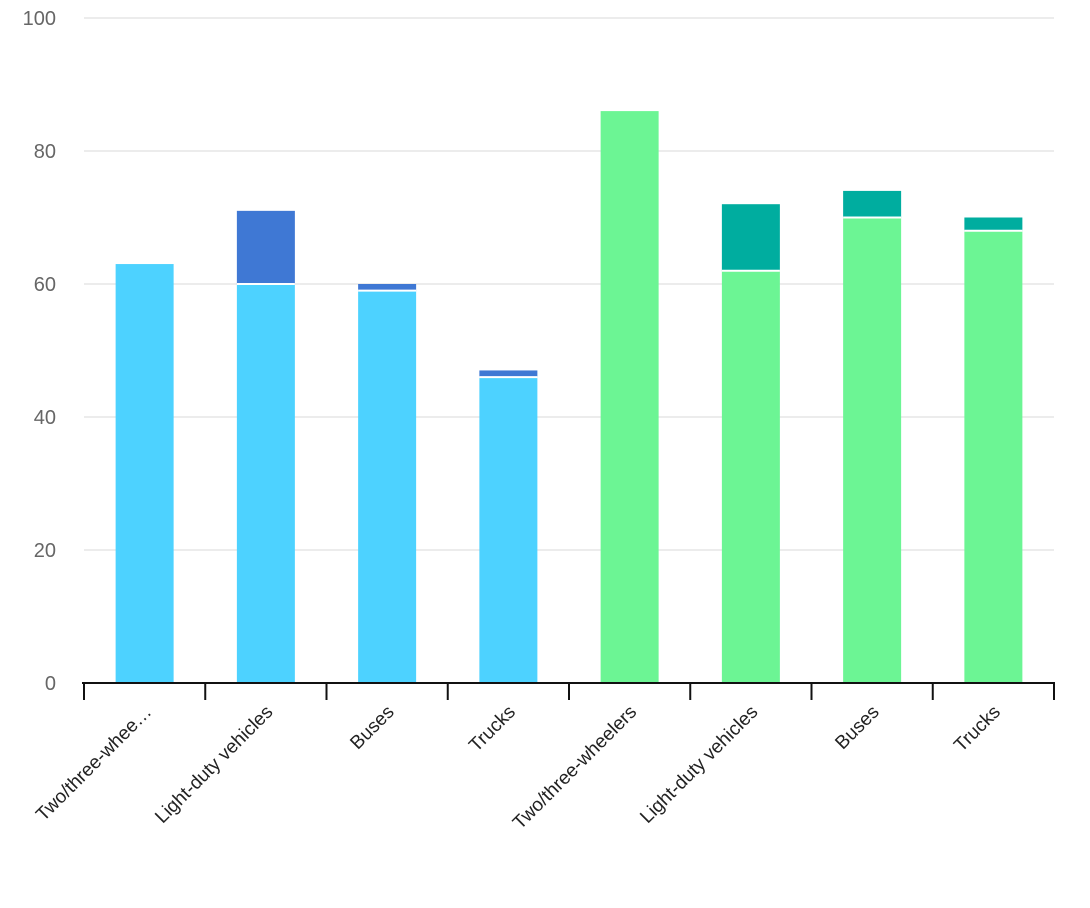  Describe the element at coordinates (45, 285) in the screenshot. I see `y-tick-label: 60` at that location.